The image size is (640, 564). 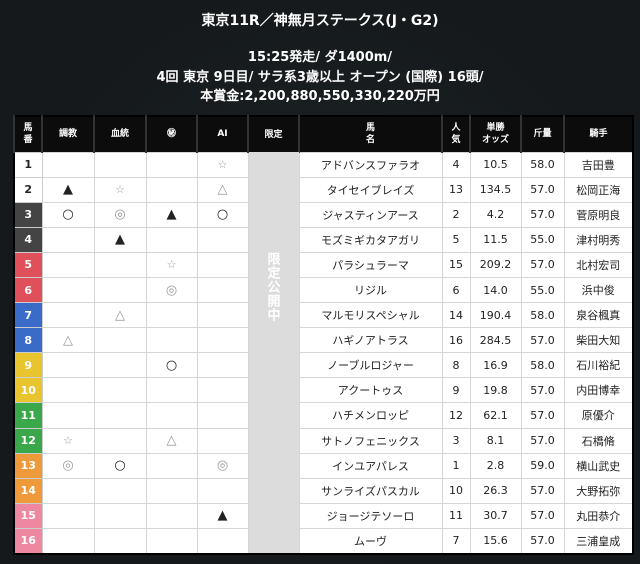 I want to click on win-odds: 19.8, so click(x=495, y=390).